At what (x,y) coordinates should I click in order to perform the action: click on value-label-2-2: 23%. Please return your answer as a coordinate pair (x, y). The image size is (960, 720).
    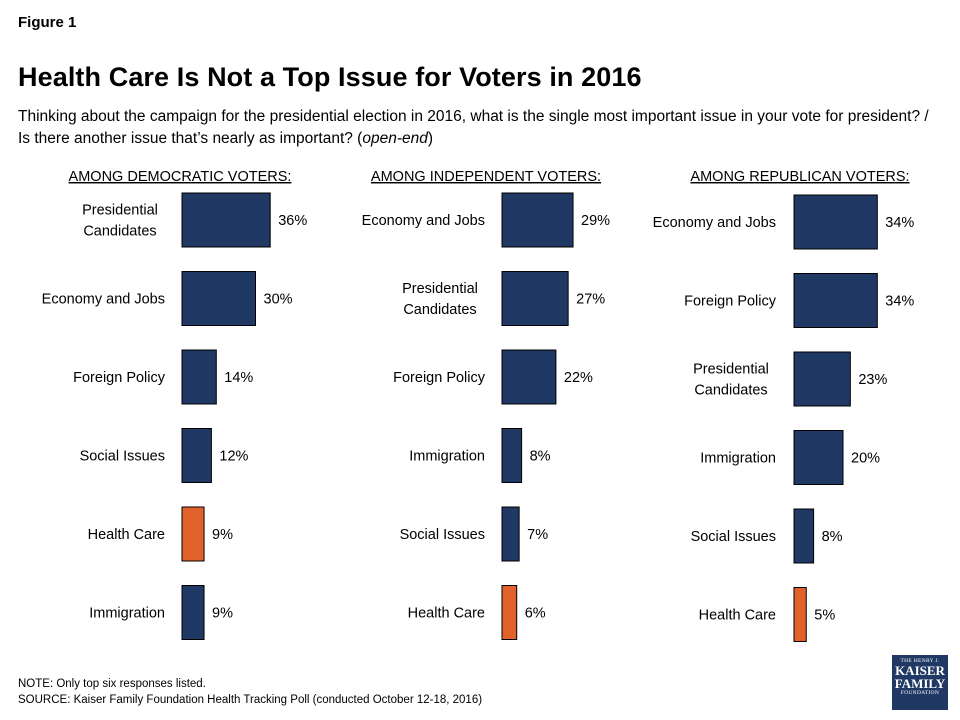
    Looking at the image, I should click on (872, 380).